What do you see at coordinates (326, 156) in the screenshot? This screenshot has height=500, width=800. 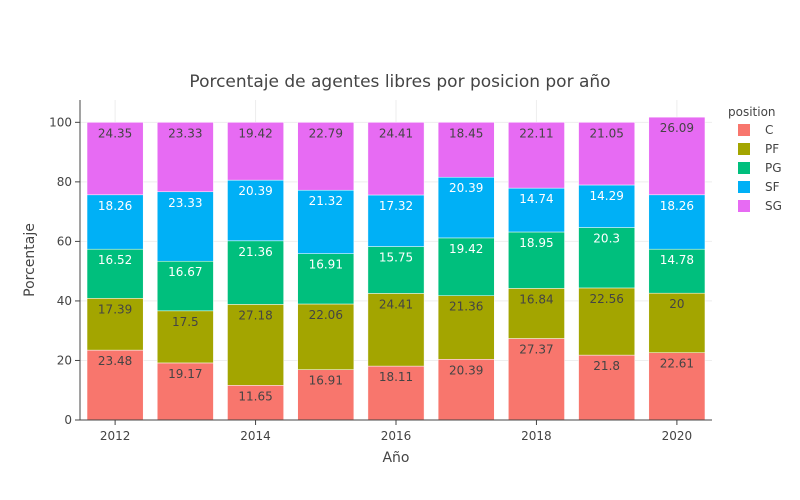 I see `bar-segment-sg-2015` at bounding box center [326, 156].